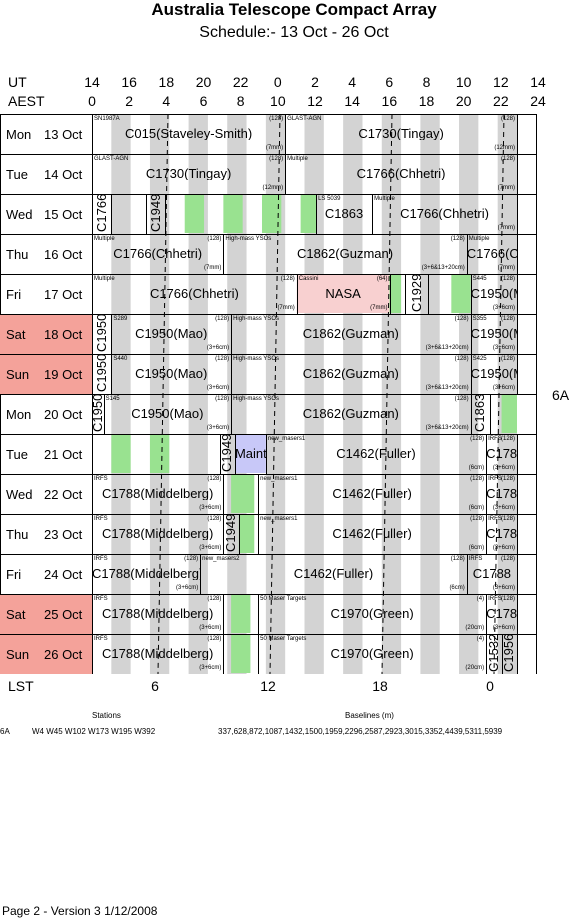 Image resolution: width=588 pixels, height=919 pixels. What do you see at coordinates (46, 654) in the screenshot?
I see `day-label: Sun 26 Oct` at bounding box center [46, 654].